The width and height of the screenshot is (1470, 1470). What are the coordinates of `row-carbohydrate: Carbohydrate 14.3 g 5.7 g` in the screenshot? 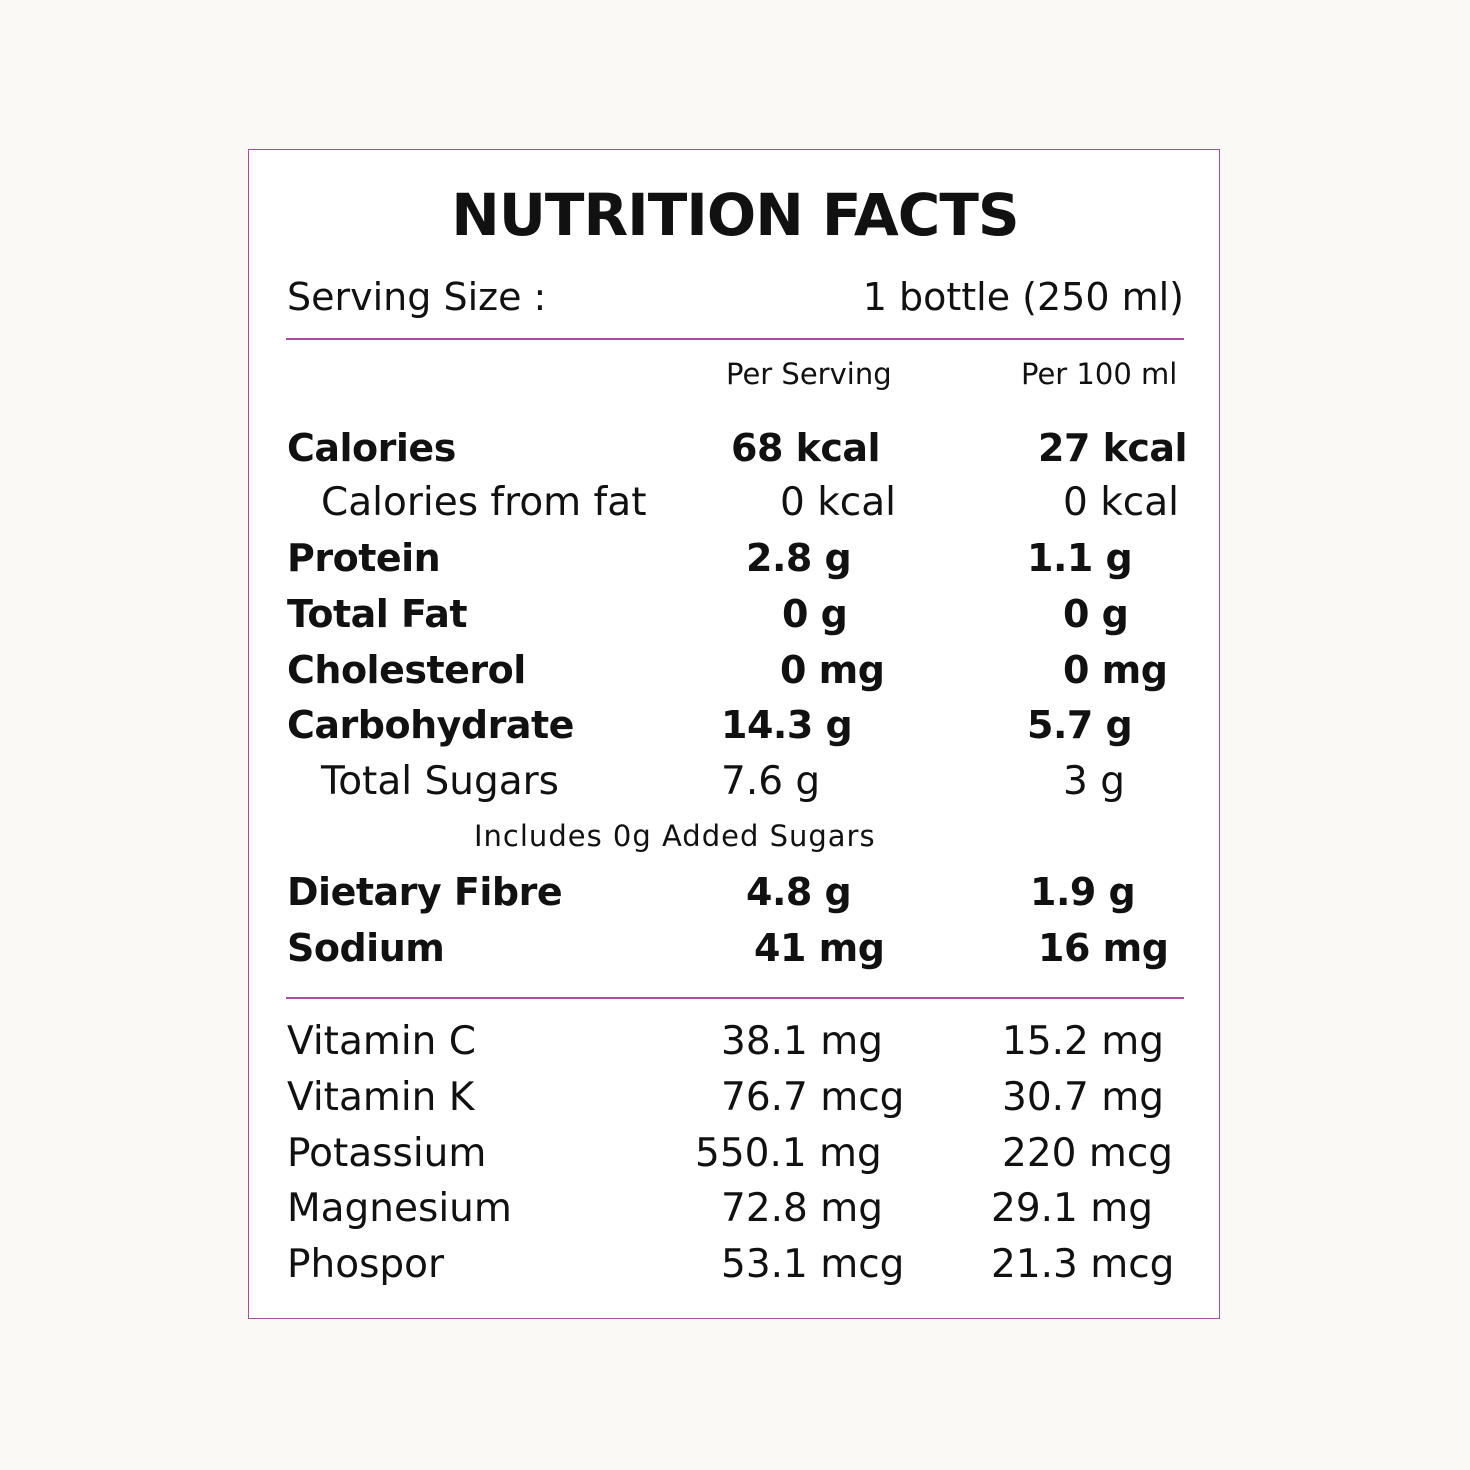 It's located at (735, 725).